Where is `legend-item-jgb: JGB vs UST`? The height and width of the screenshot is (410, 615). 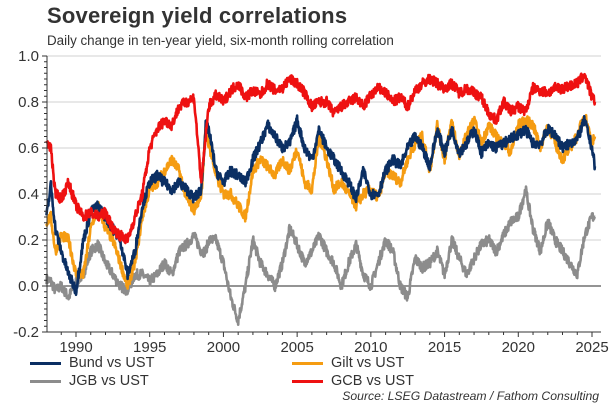
legend-item-jgb: JGB vs UST is located at coordinates (89, 381).